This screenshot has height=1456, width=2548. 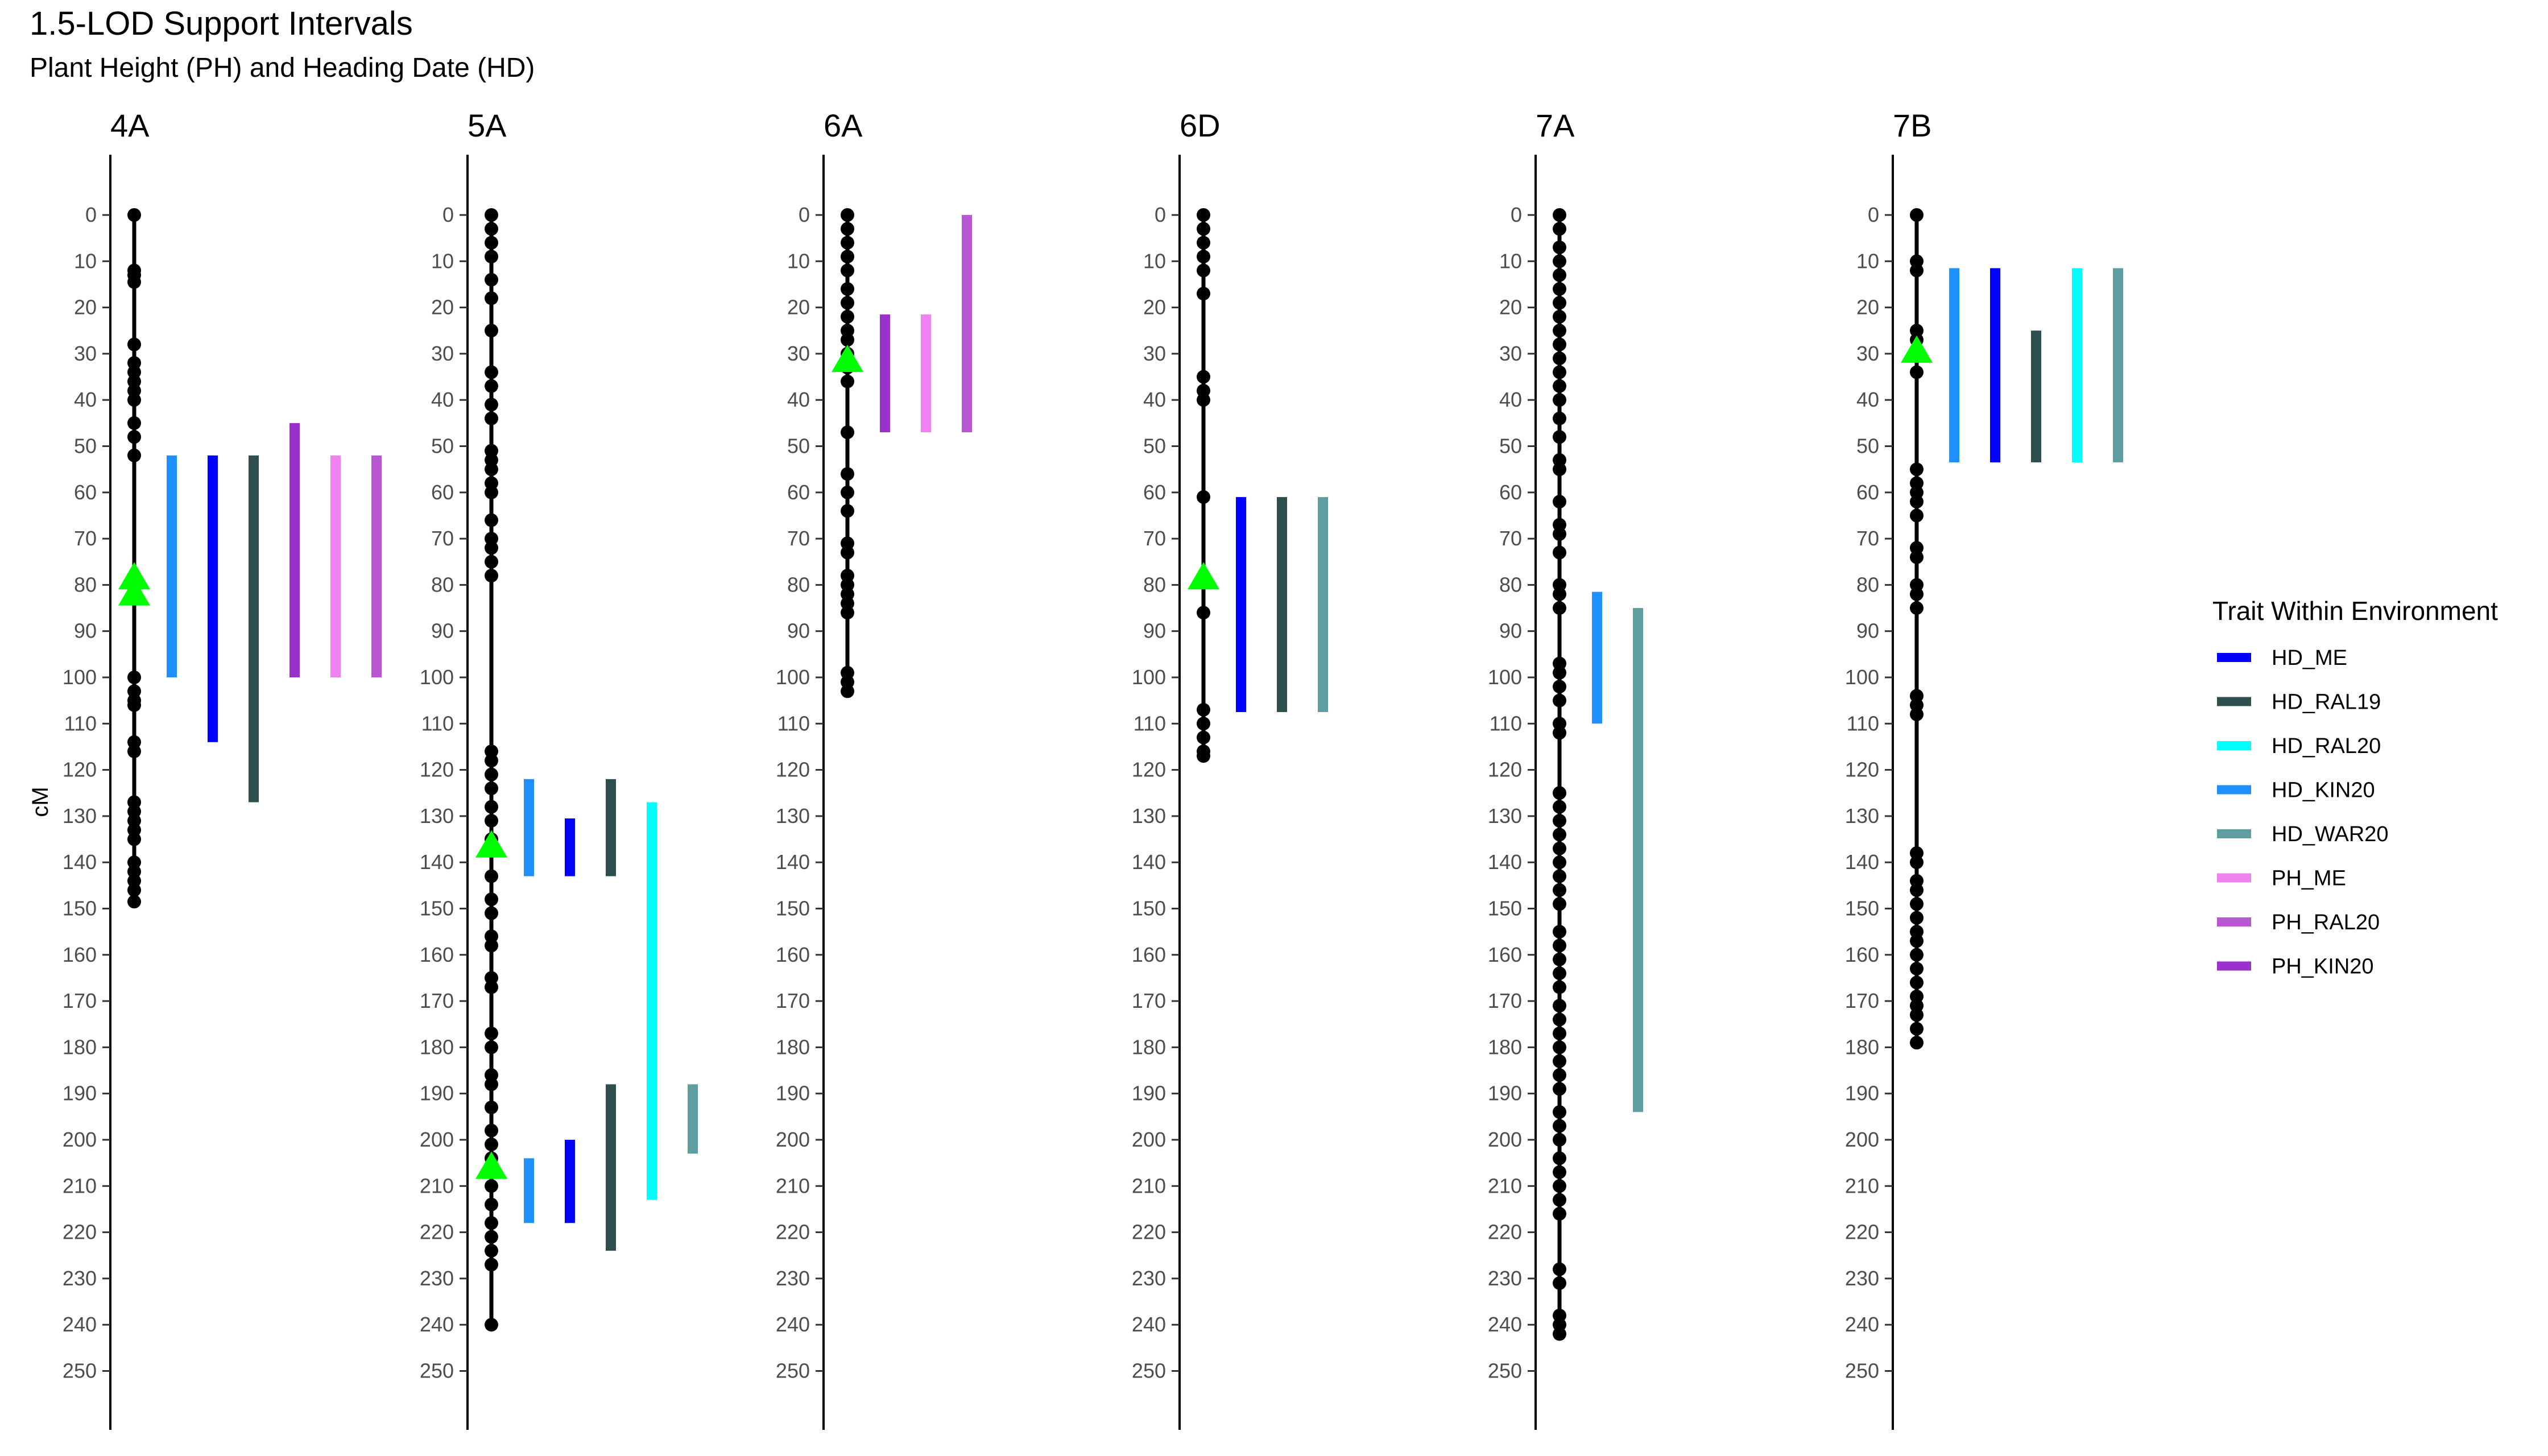 What do you see at coordinates (442, 260) in the screenshot?
I see `y-tick-label: 10` at bounding box center [442, 260].